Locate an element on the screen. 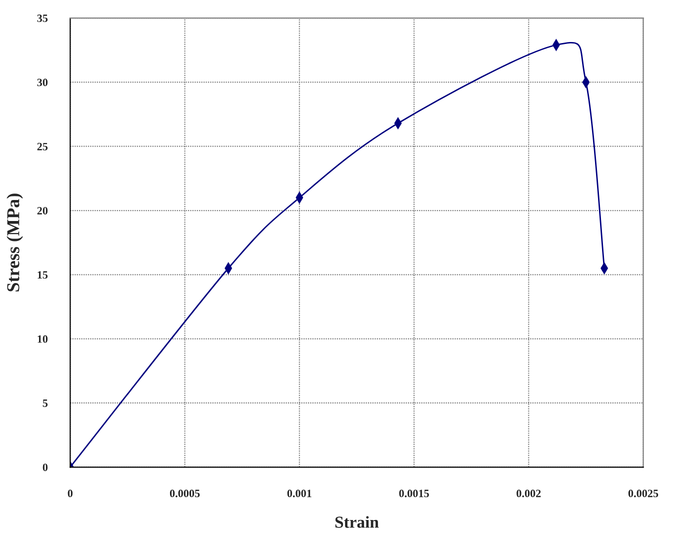 This screenshot has width=675, height=547. x-tick-label: 0.001 is located at coordinates (299, 494).